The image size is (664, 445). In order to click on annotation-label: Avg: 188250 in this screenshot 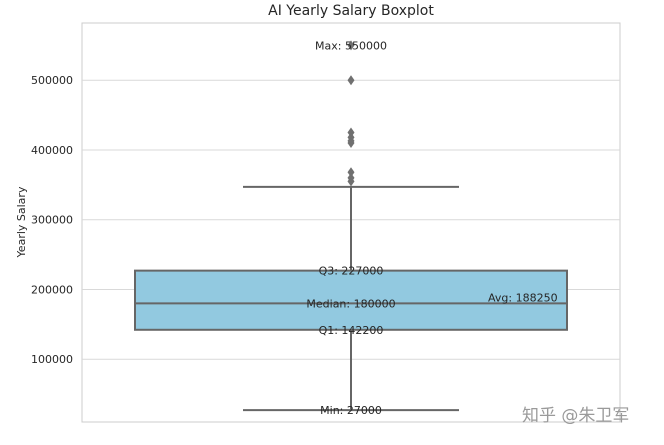, I will do `click(523, 298)`.